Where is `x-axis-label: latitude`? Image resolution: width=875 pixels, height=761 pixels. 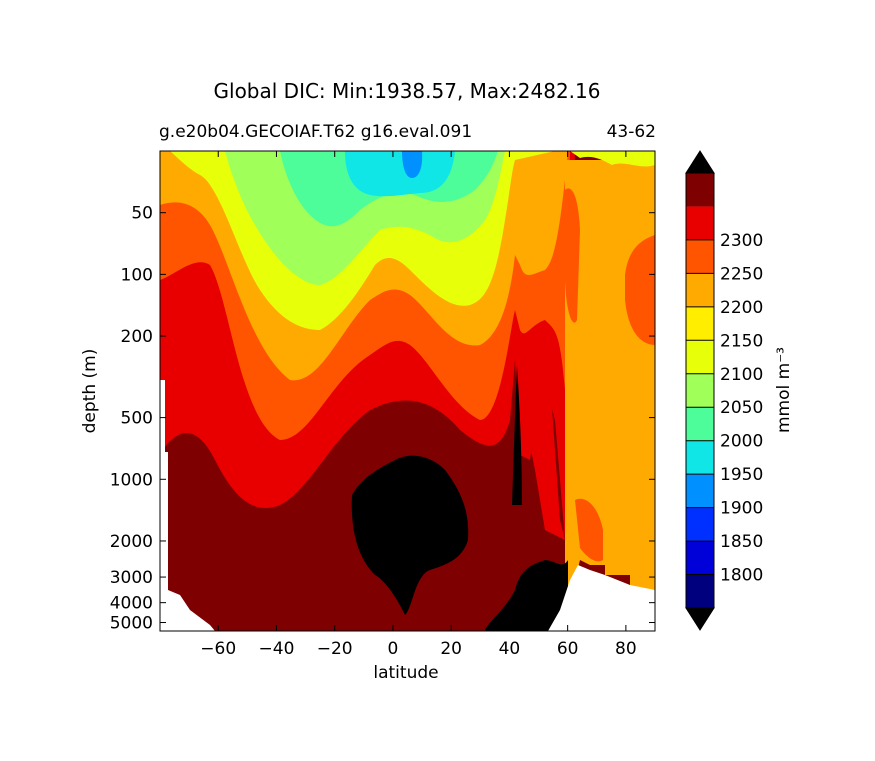
x-axis-label: latitude is located at coordinates (405, 673).